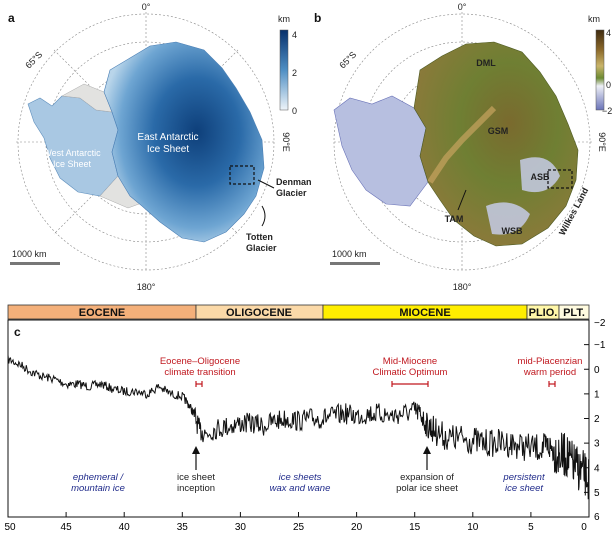 Image resolution: width=615 pixels, height=533 pixels. What do you see at coordinates (462, 287) in the screenshot?
I see `lon-bottom-b: 180°` at bounding box center [462, 287].